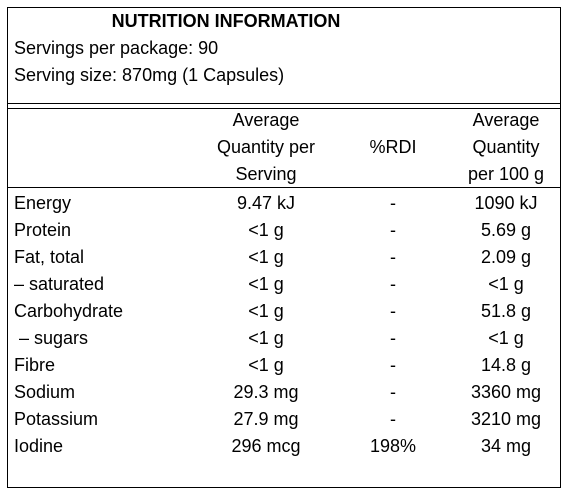 The width and height of the screenshot is (567, 495). What do you see at coordinates (506, 203) in the screenshot?
I see `cell: 1090 kJ` at bounding box center [506, 203].